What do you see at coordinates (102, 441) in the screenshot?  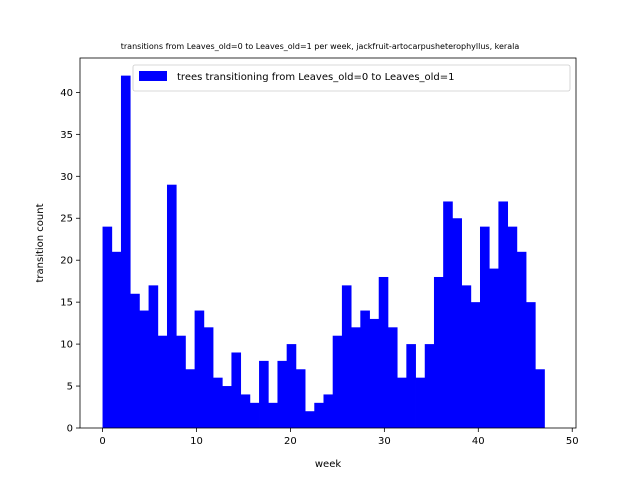 I see `x-tick-label: 0` at bounding box center [102, 441].